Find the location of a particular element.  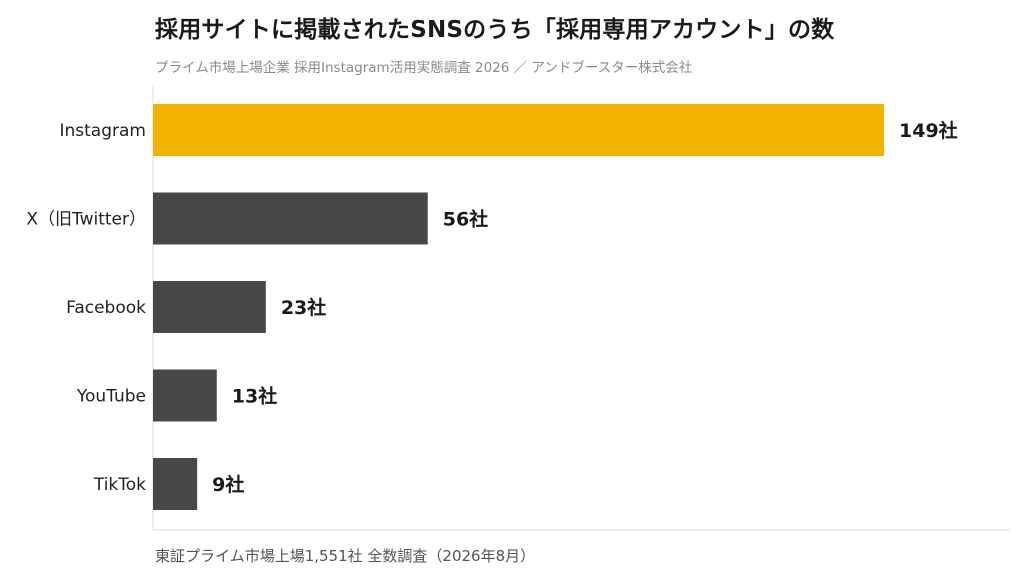

footnote: 東証プライム市場上場1,551社 全数調査（2026年8月） is located at coordinates (345, 556).